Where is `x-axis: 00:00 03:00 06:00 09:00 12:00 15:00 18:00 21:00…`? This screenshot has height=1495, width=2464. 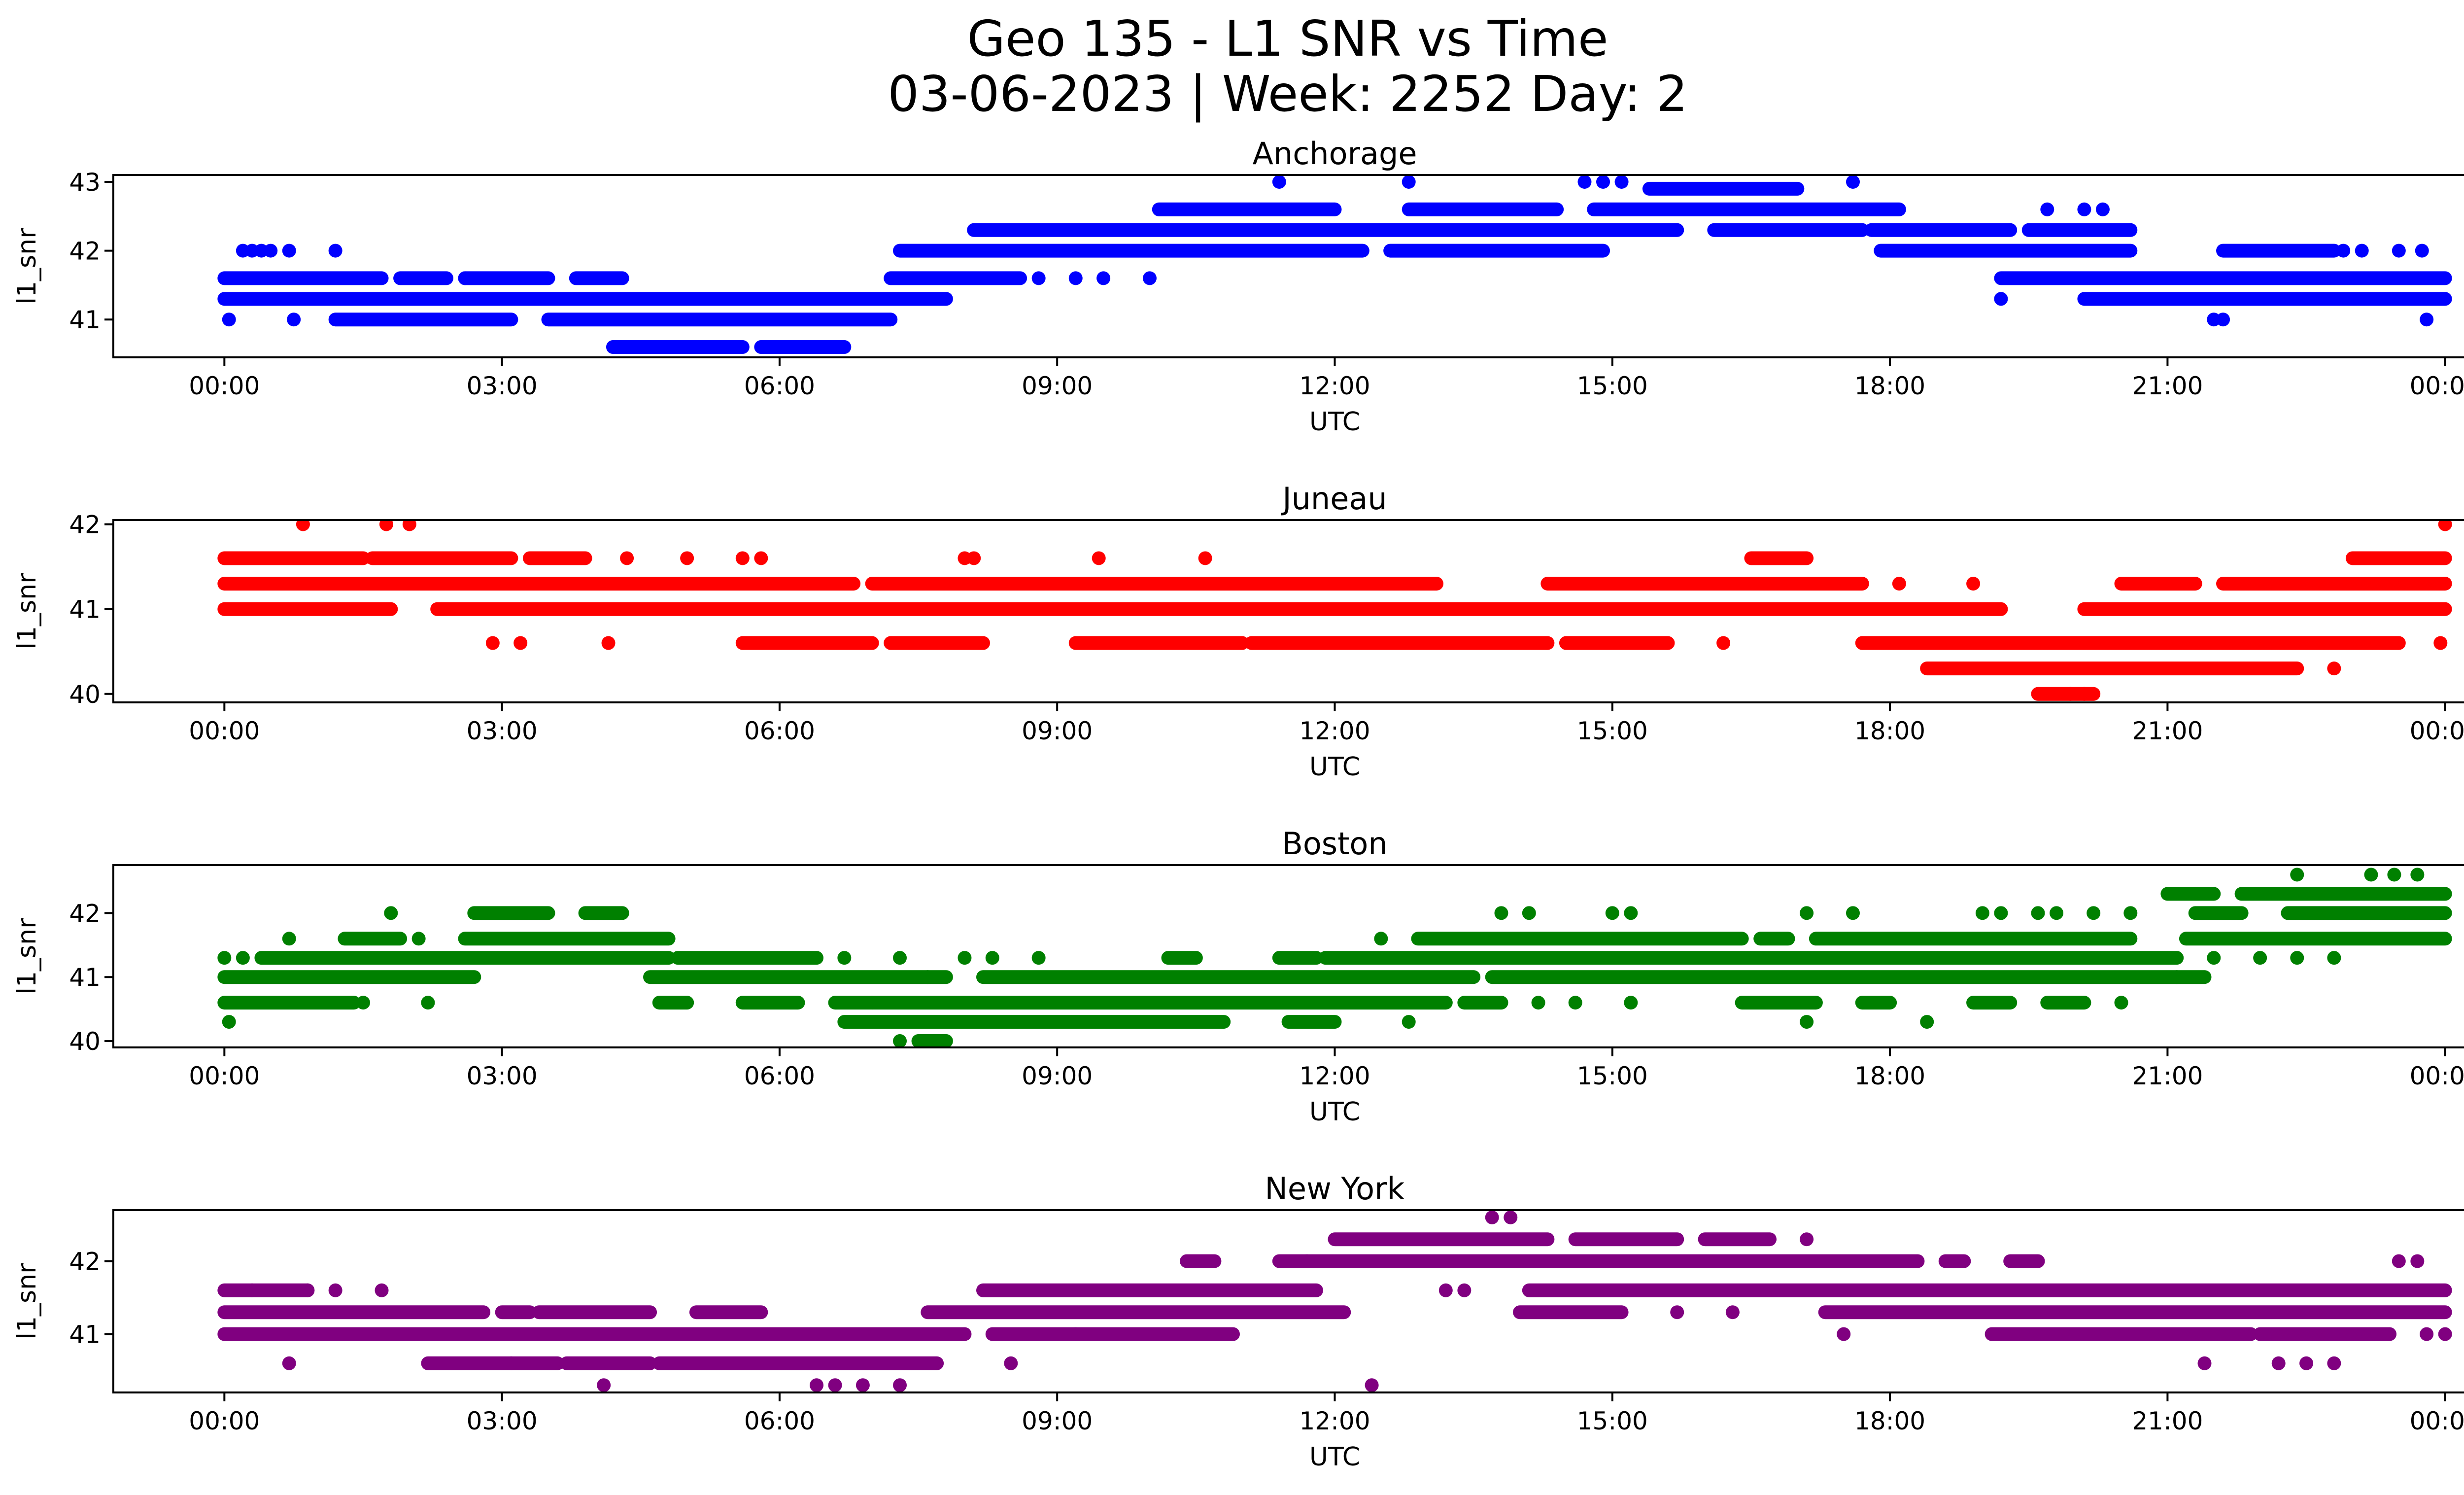 x-axis: 00:00 03:00 06:00 09:00 12:00 15:00 18:00 21:00… is located at coordinates (1326, 397).